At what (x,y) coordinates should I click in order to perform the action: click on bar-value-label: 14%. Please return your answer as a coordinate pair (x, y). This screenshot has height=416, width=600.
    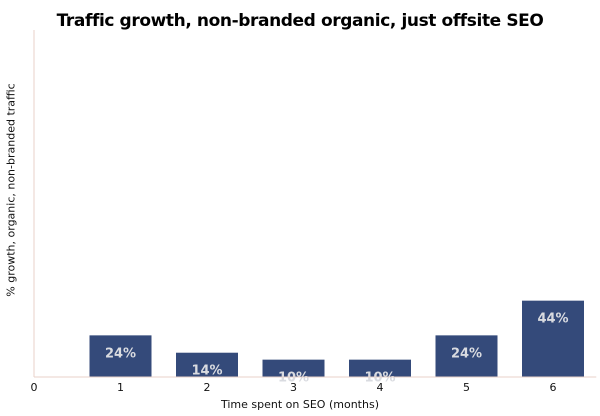
    Looking at the image, I should click on (206, 371).